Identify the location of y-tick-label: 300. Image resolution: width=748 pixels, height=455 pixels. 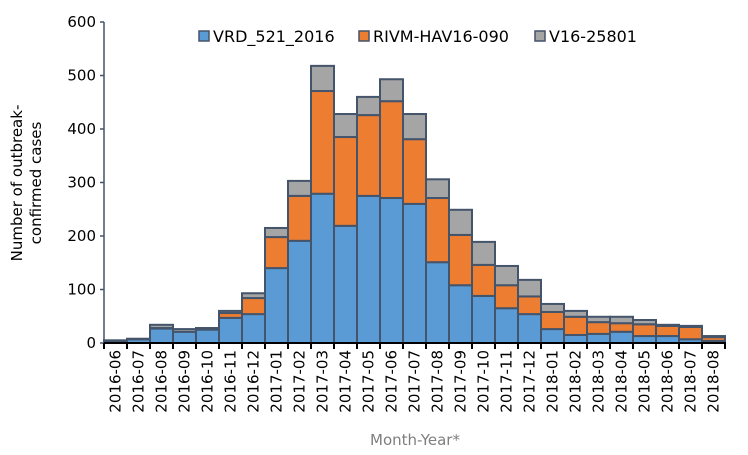
(81, 183).